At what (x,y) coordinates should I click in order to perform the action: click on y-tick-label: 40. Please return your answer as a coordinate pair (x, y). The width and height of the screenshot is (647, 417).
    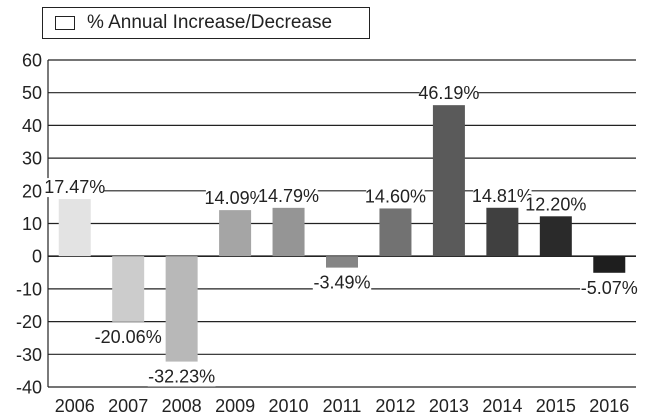
    Looking at the image, I should click on (32, 126).